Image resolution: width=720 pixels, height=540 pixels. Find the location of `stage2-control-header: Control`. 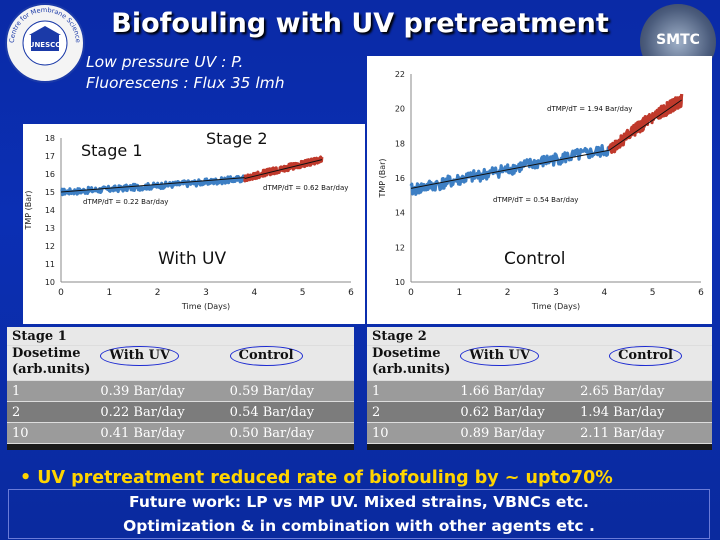

stage2-control-header: Control is located at coordinates (643, 363).